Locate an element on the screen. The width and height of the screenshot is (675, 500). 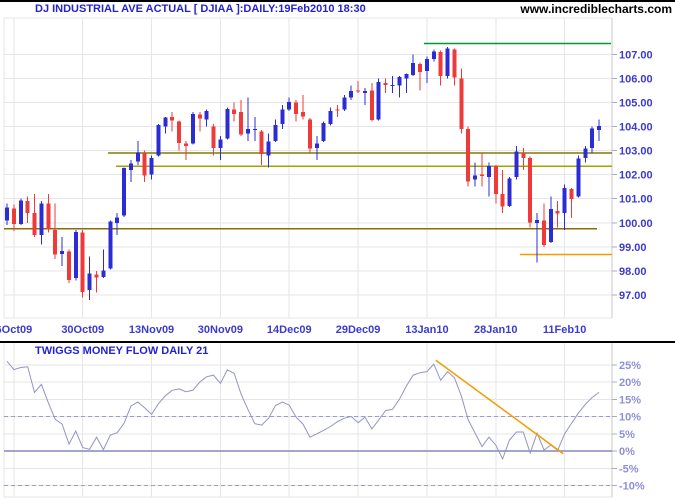
price-axis-label: 98.00 is located at coordinates (633, 272).